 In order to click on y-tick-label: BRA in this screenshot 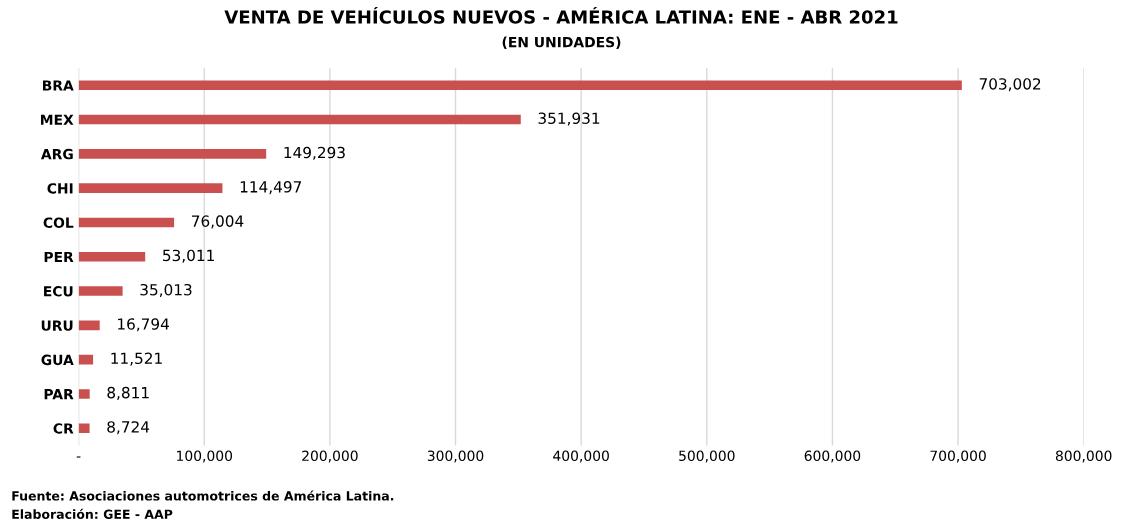, I will do `click(58, 85)`.